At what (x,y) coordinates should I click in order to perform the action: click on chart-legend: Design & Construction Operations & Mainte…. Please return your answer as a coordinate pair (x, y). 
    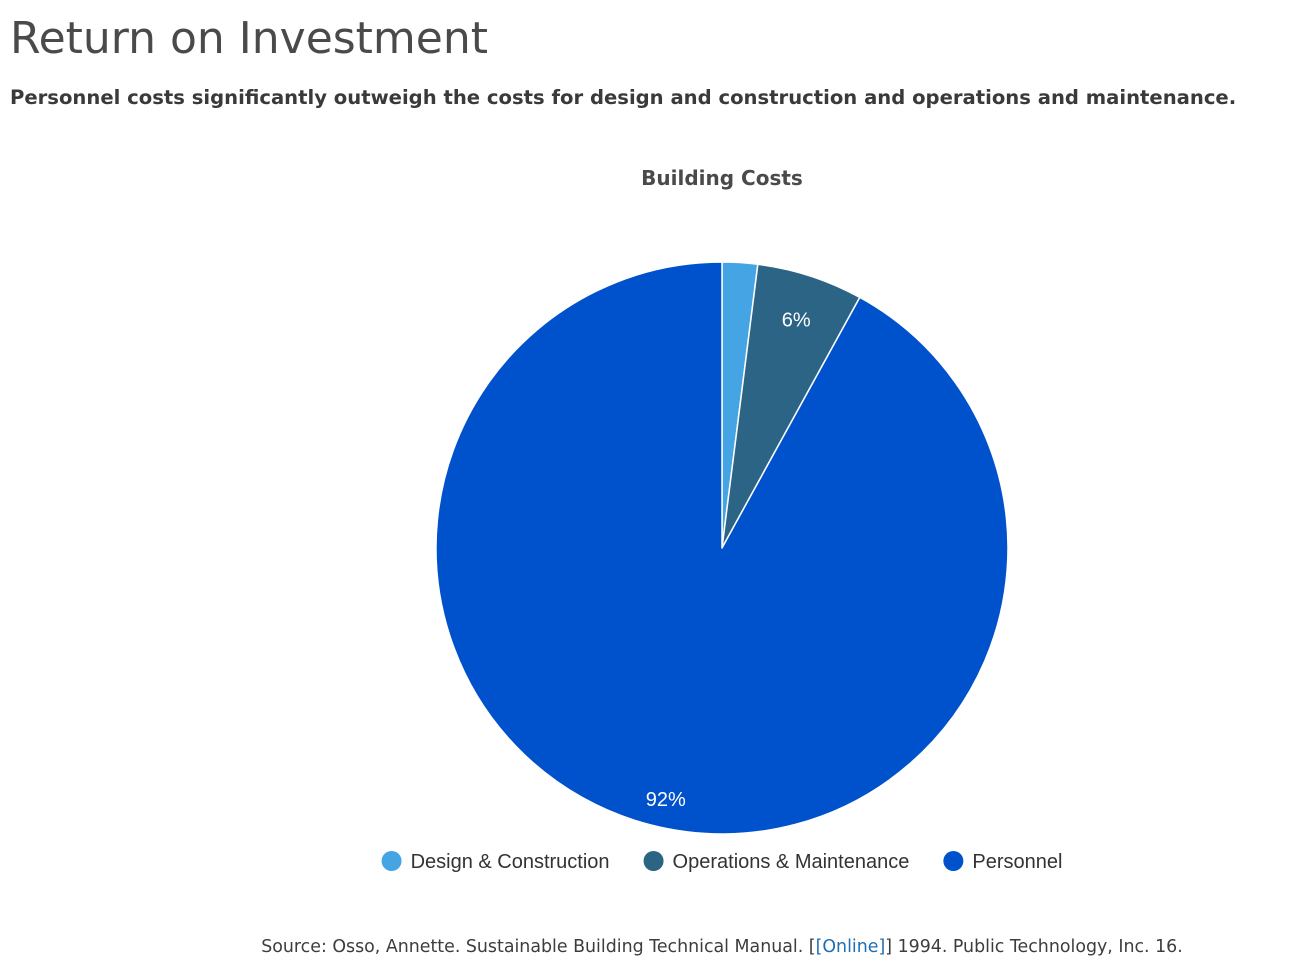
    Looking at the image, I should click on (721, 862).